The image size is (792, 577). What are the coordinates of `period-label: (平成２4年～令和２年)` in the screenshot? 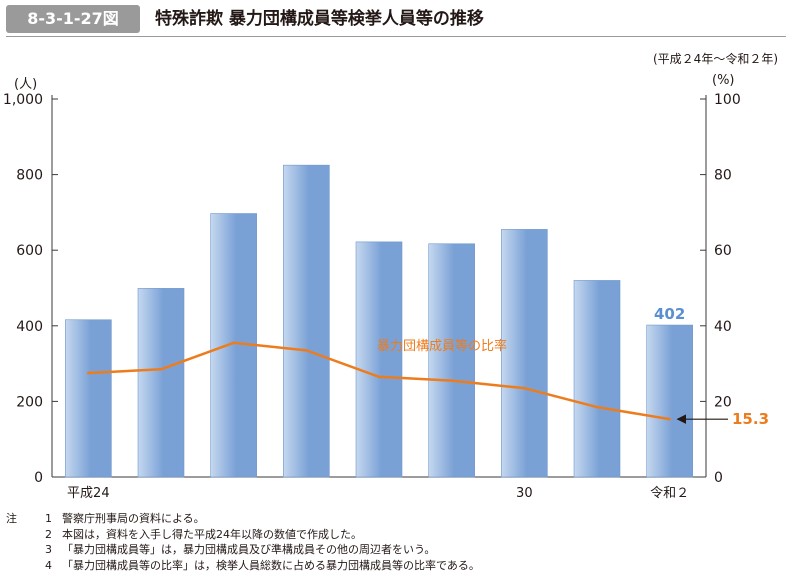 It's located at (715, 59).